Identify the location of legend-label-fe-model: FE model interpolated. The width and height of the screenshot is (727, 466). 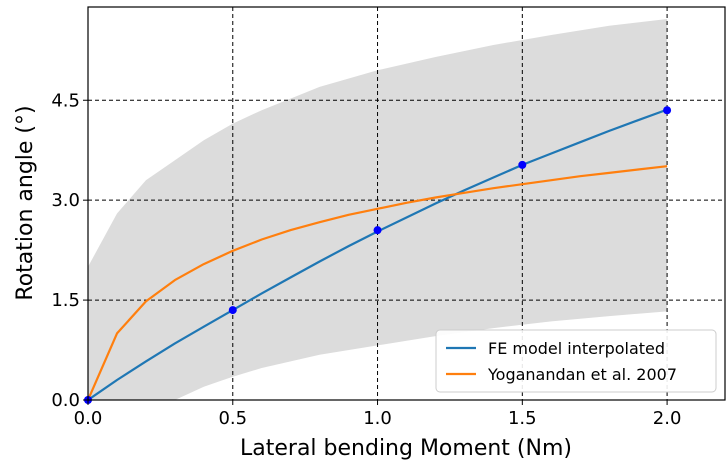
(576, 348).